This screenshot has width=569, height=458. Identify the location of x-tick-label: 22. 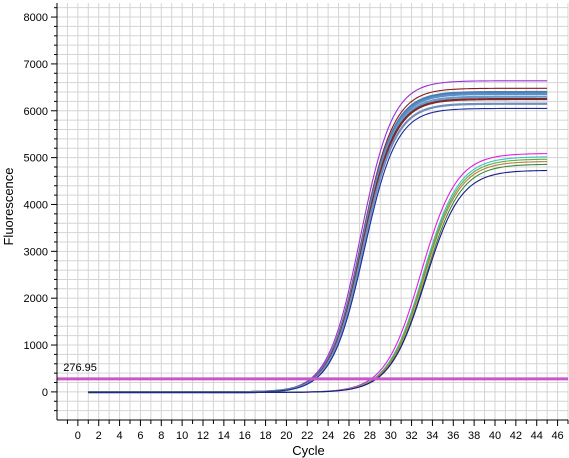
(307, 436).